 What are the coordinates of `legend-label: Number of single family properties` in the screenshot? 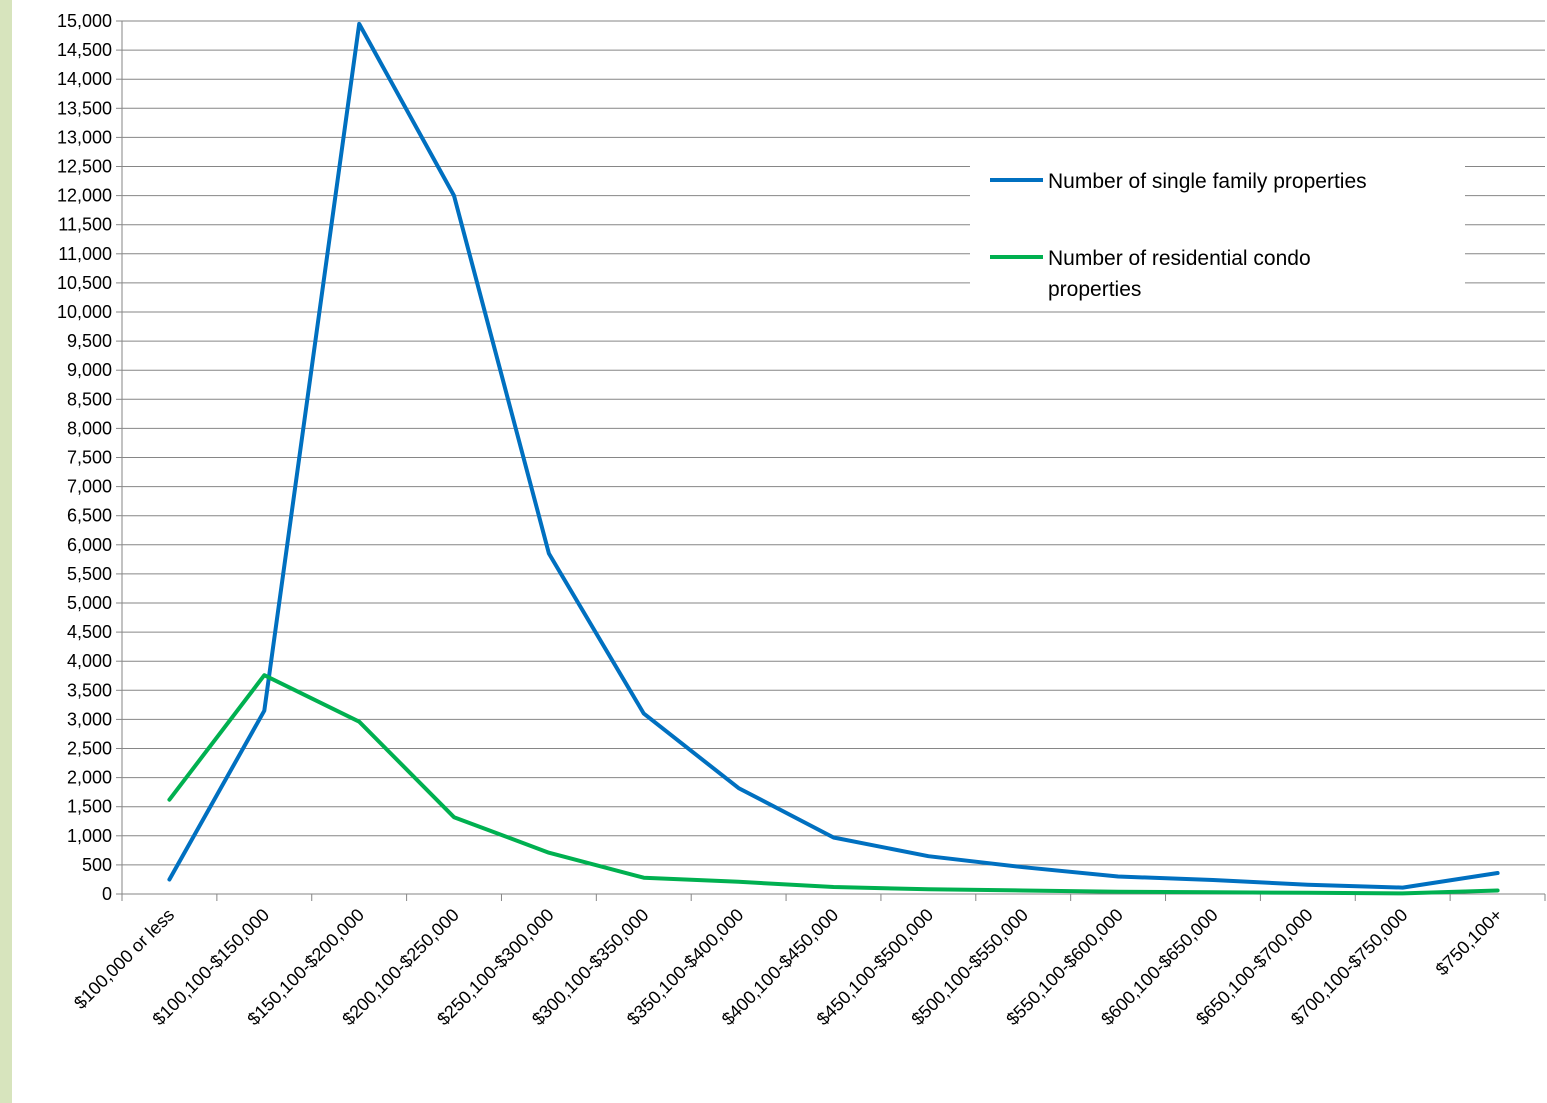 It's located at (1207, 181).